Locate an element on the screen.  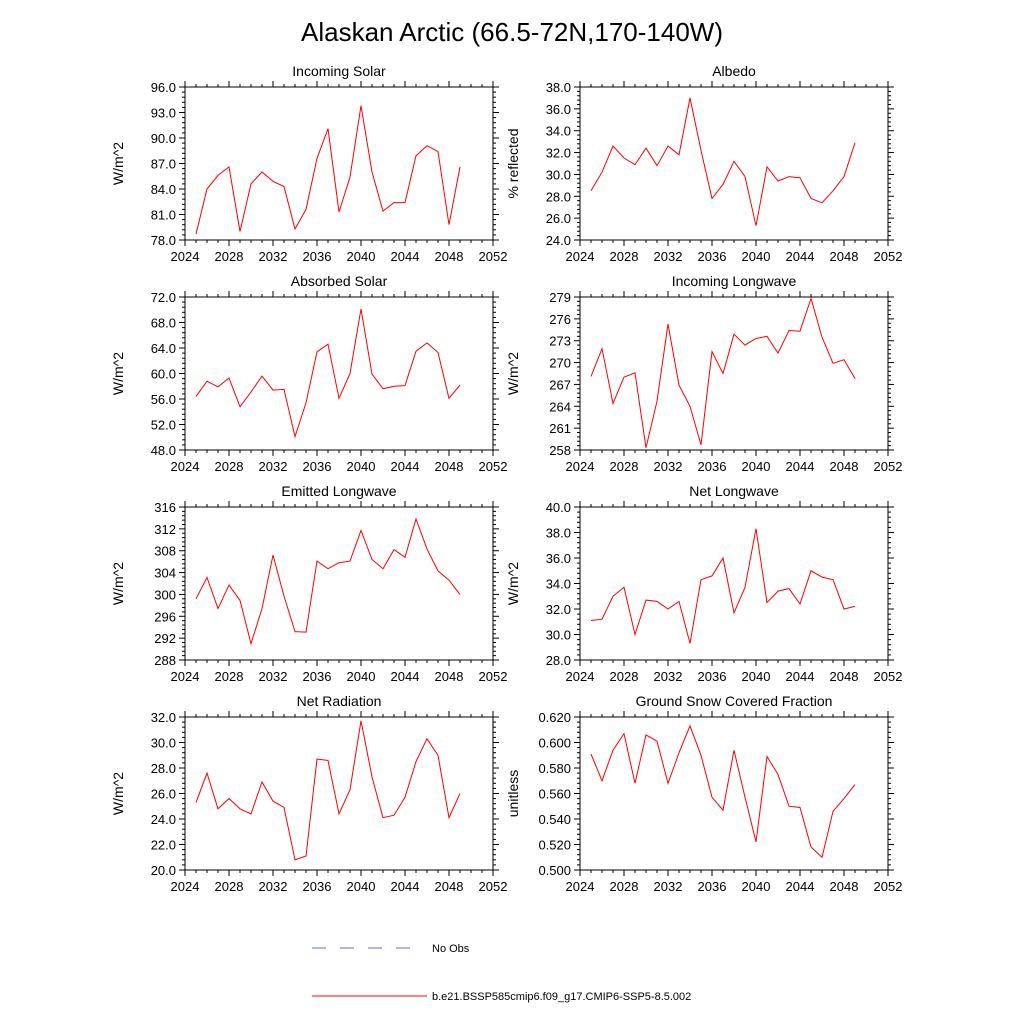
y-tick-label: 308 is located at coordinates (165, 551).